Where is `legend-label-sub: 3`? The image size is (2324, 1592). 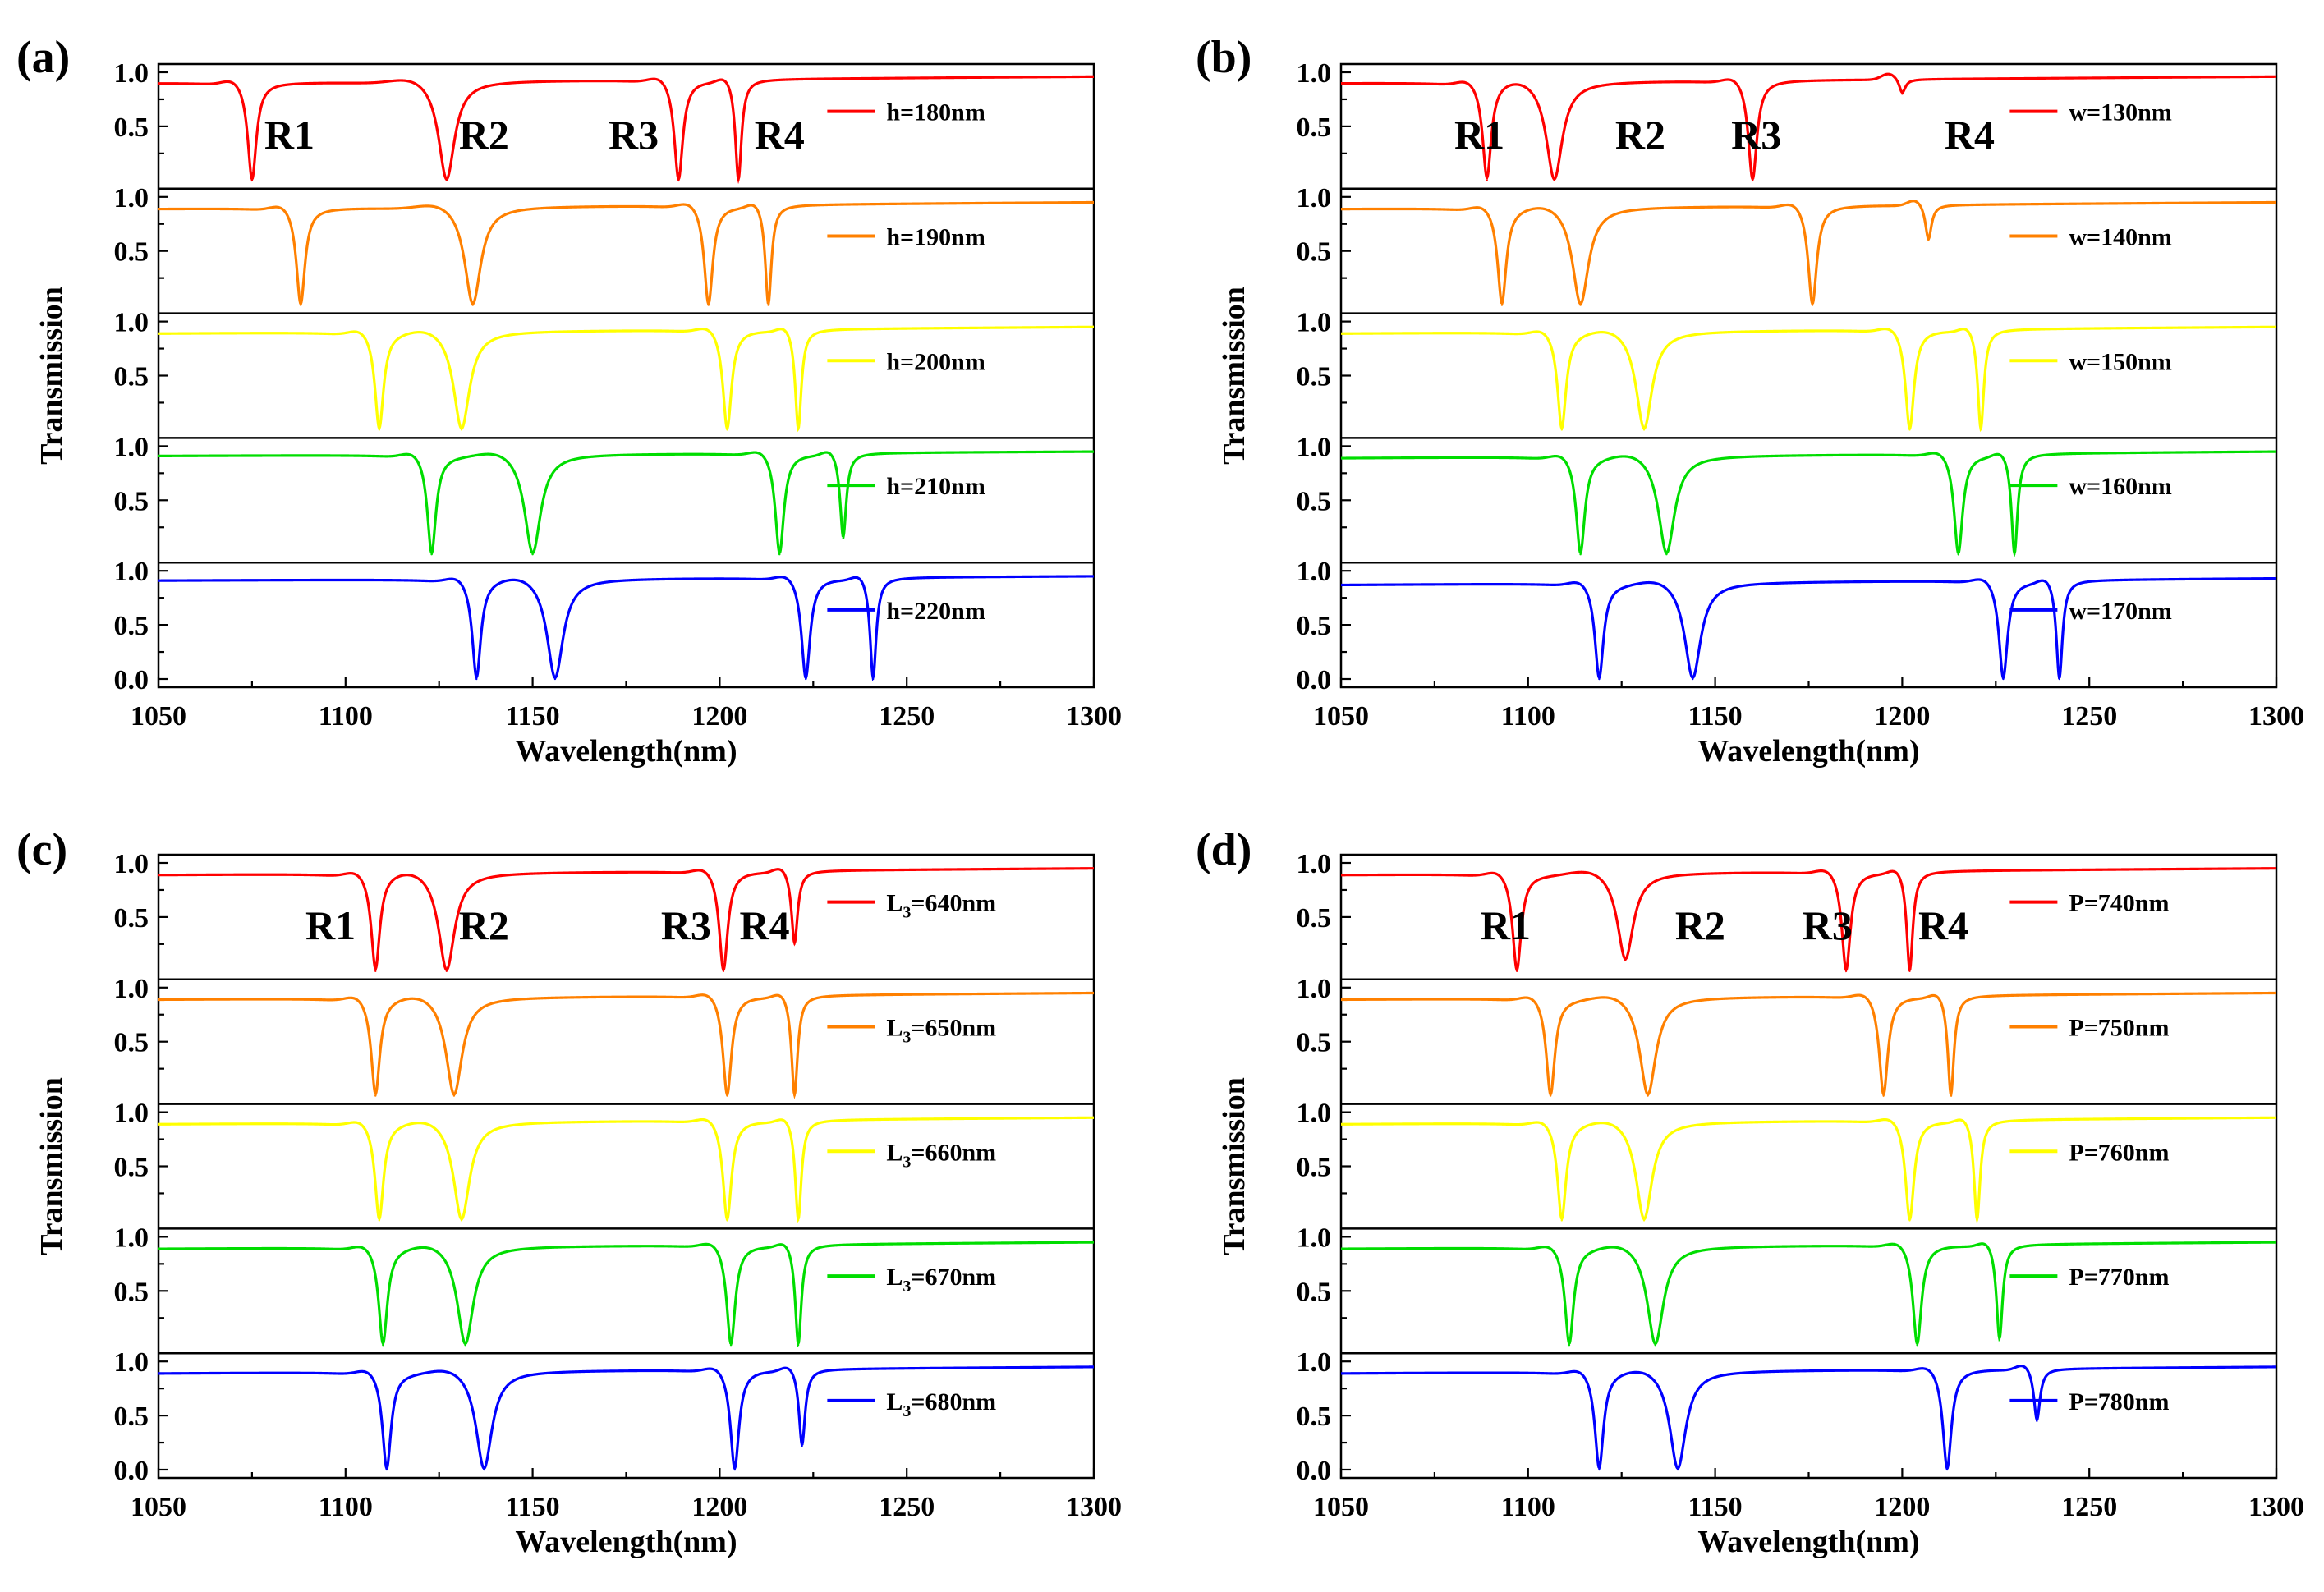
legend-label-sub: 3 is located at coordinates (907, 1287).